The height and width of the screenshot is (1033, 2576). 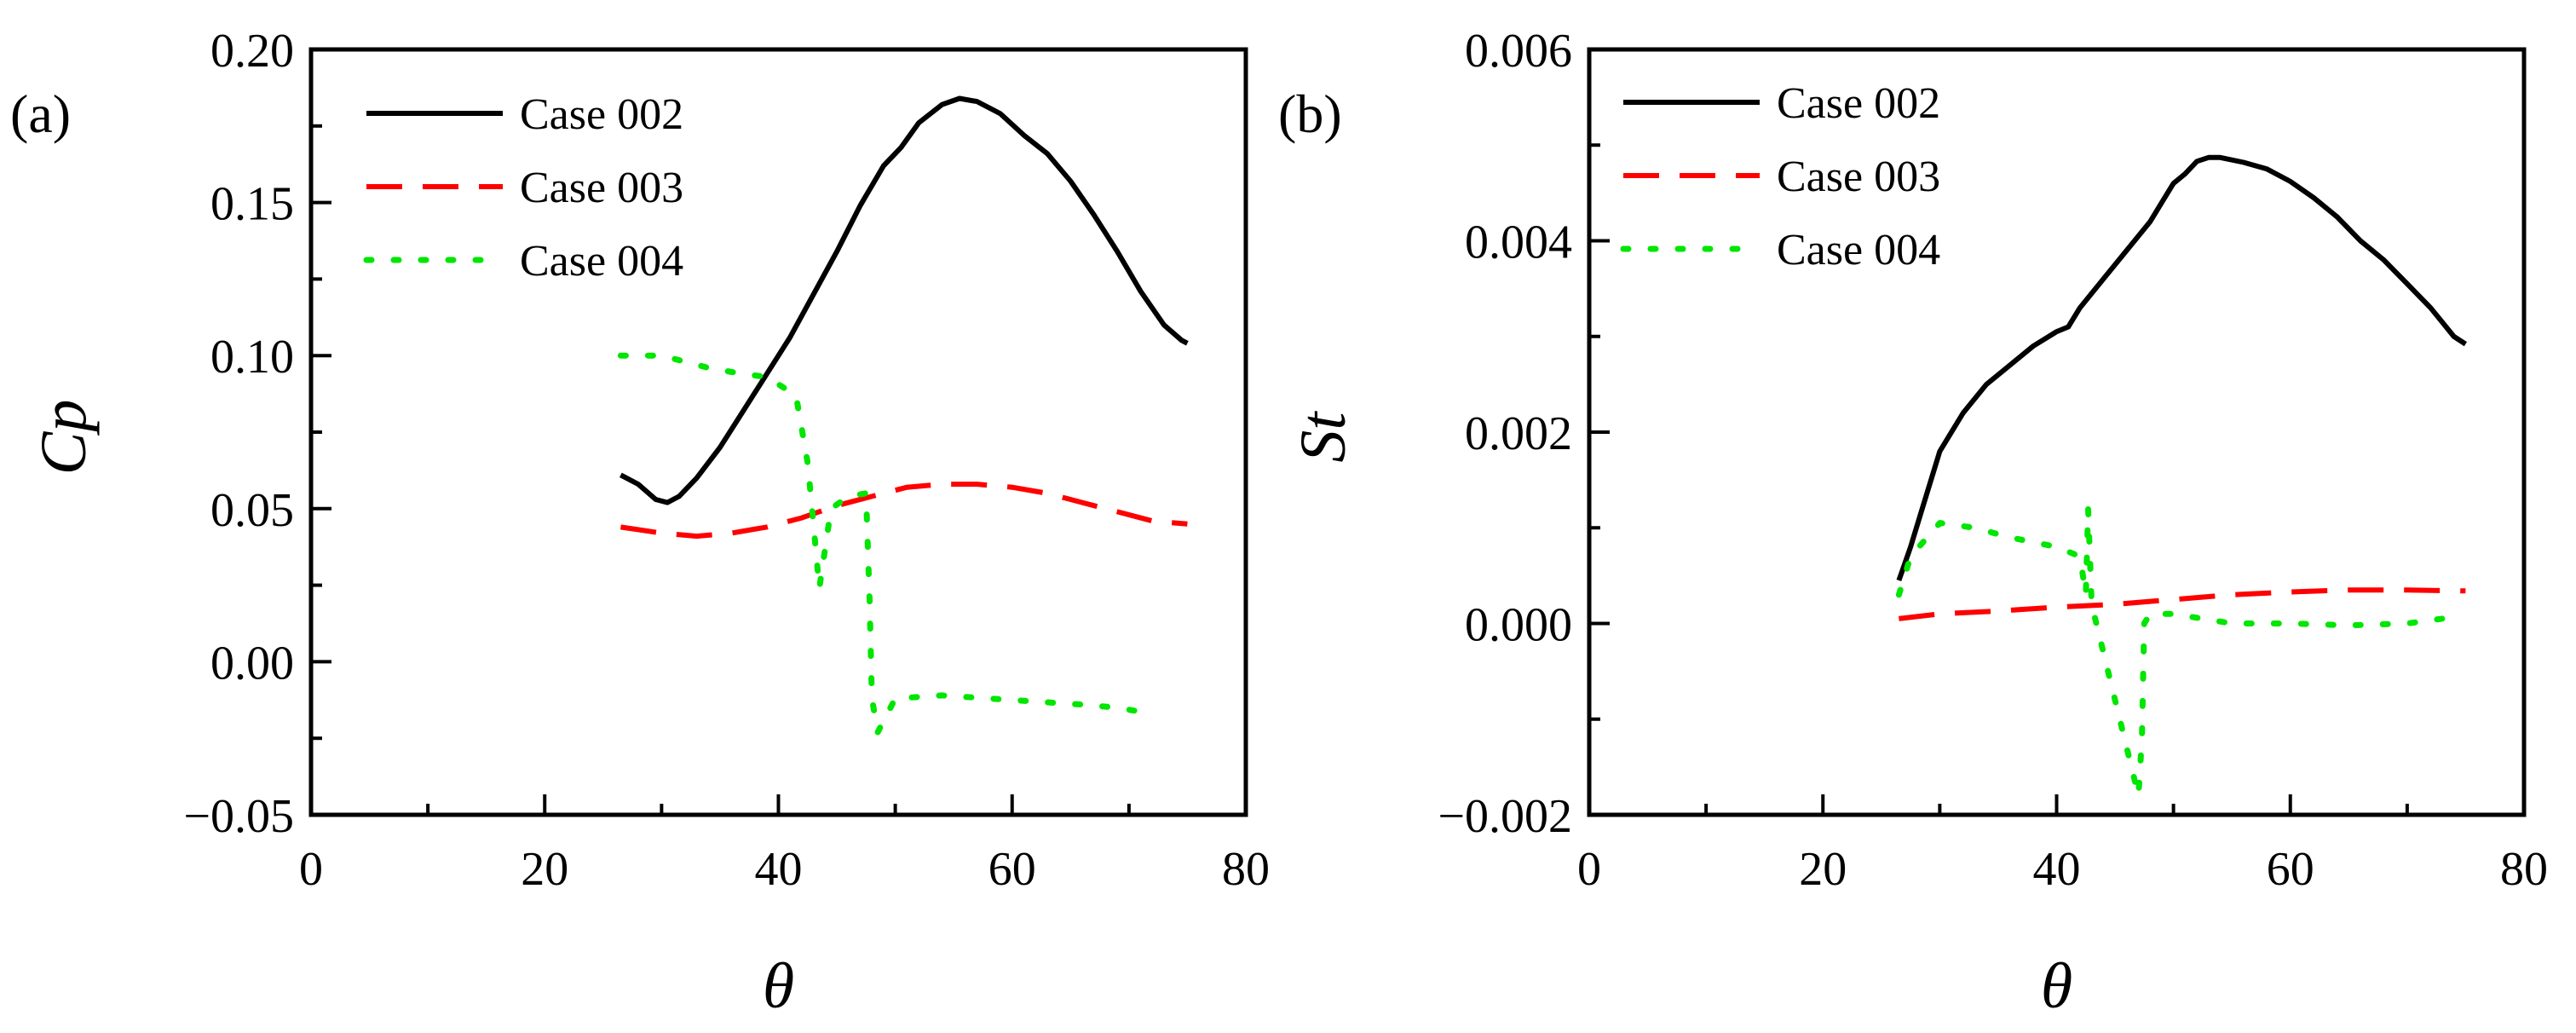 I want to click on a-y-tick-label: 0.05, so click(x=252, y=511).